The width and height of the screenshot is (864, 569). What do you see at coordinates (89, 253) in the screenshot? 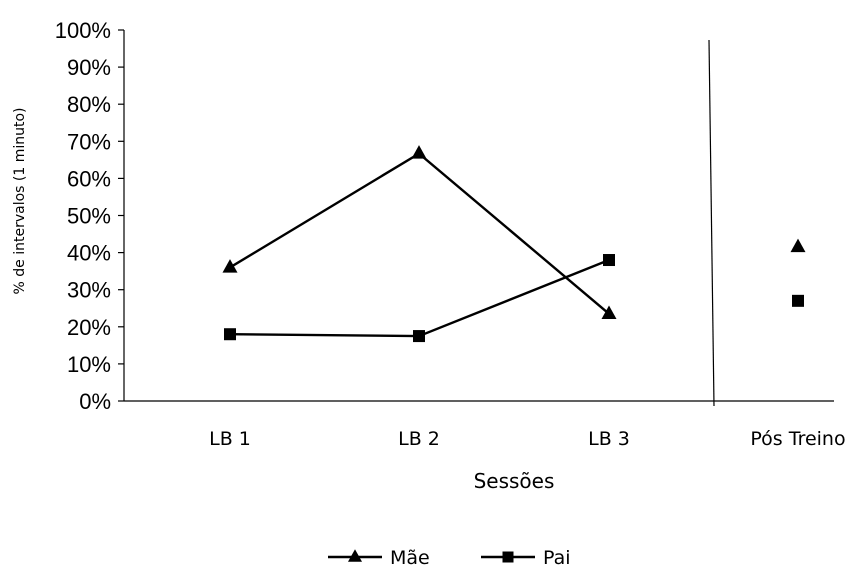
I see `y-tick-label: 40%` at bounding box center [89, 253].